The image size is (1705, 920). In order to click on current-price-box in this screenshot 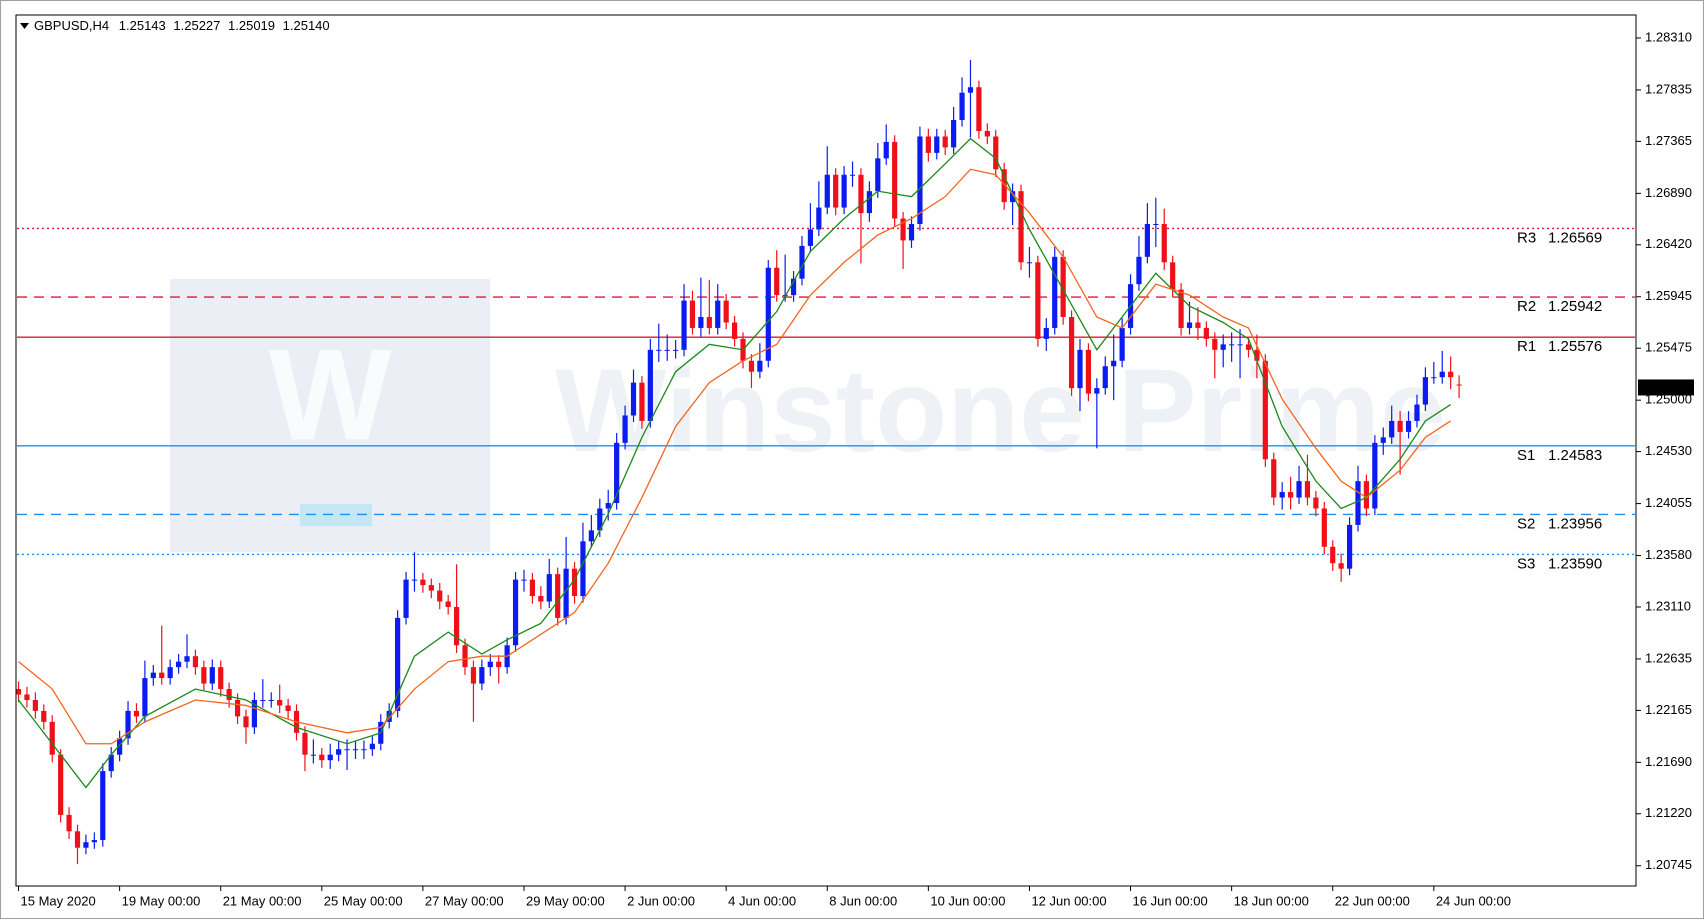, I will do `click(1666, 387)`.